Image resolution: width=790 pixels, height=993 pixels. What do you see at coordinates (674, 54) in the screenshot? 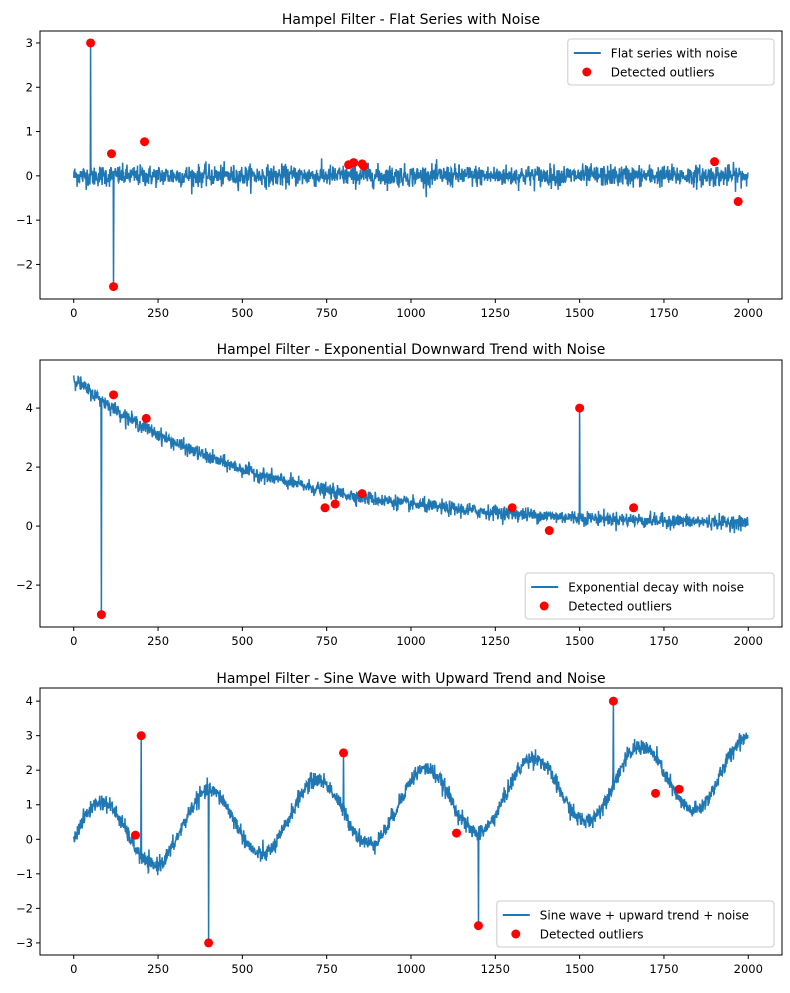
I see `legend-label: Flat series with noise` at bounding box center [674, 54].